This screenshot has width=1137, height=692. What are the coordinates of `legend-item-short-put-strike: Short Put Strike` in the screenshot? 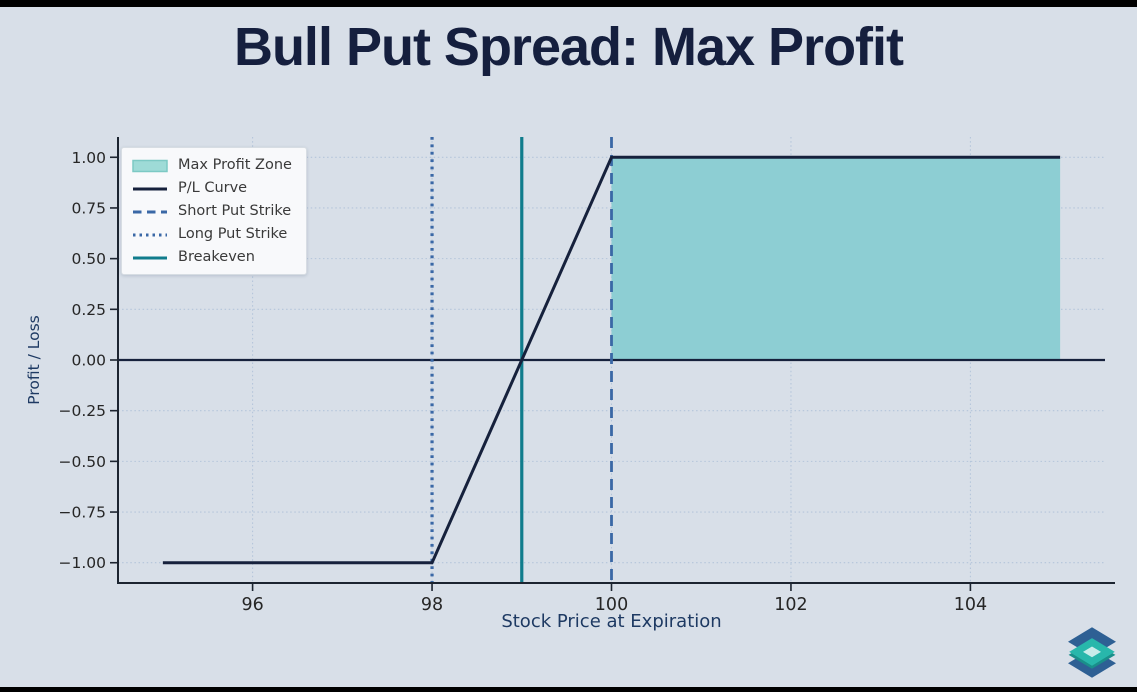 It's located at (212, 211).